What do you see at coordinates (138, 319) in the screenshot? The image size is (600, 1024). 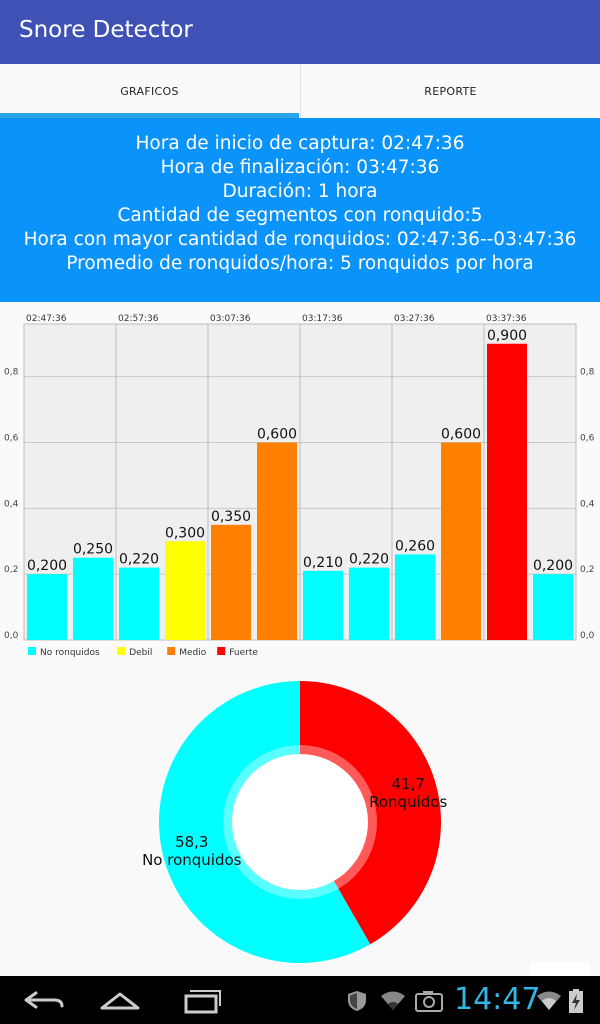 I see `x-tick-label: 02:57:36` at bounding box center [138, 319].